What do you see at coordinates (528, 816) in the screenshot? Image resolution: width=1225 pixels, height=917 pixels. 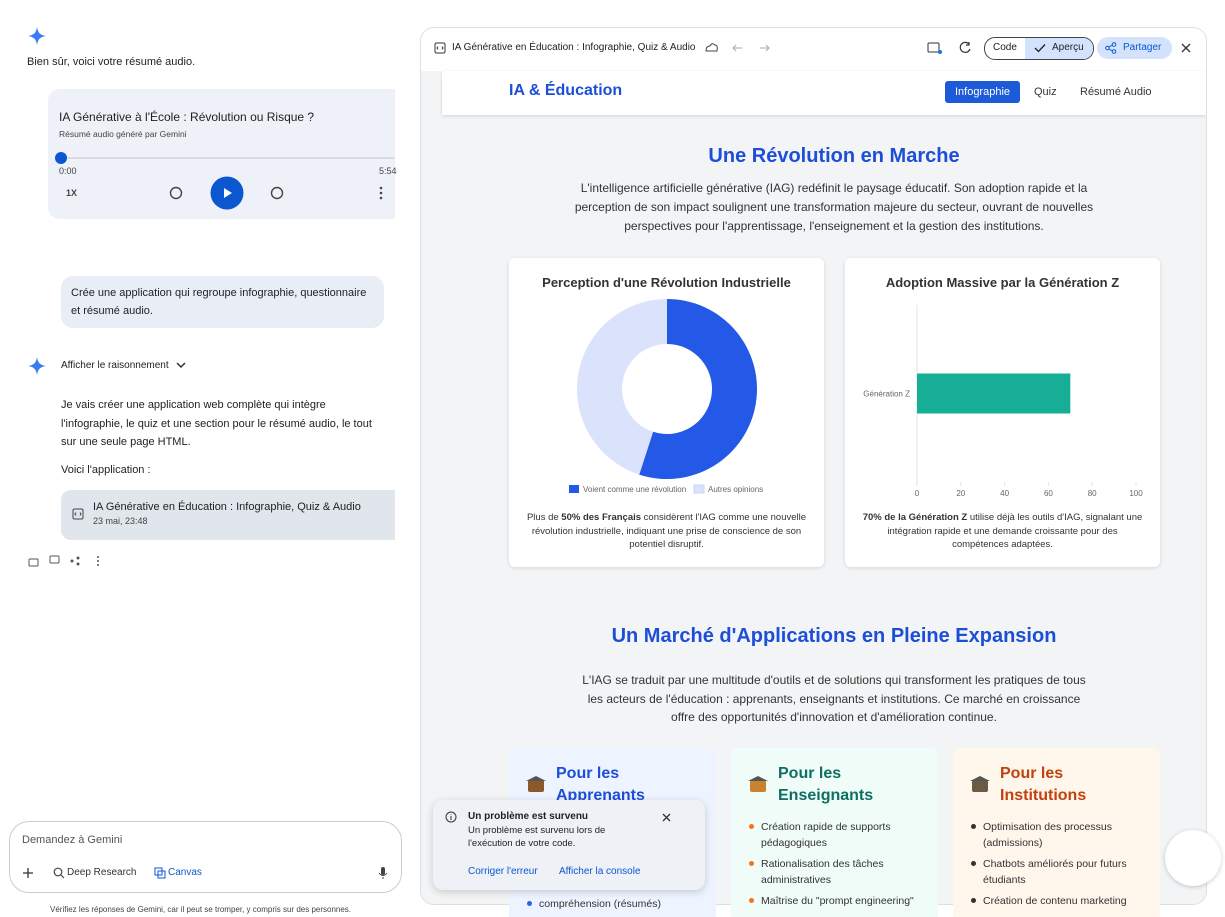 I see `toast-title: Un problème est survenu` at bounding box center [528, 816].